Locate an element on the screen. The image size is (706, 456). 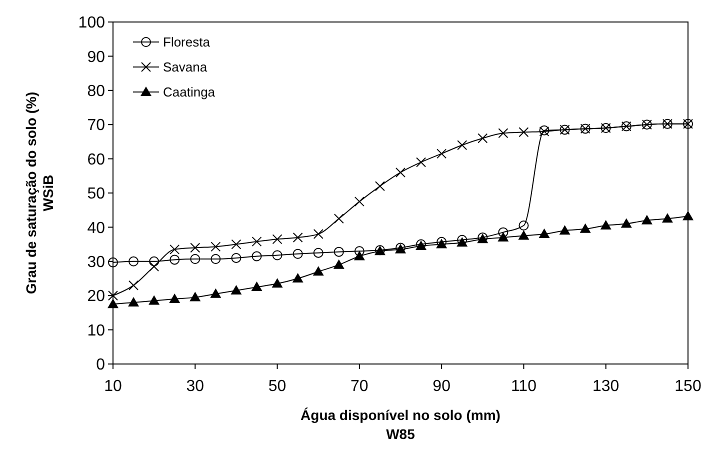
y-axis-title: Grau de saturação do solo (%) WSiB is located at coordinates (39, 193).